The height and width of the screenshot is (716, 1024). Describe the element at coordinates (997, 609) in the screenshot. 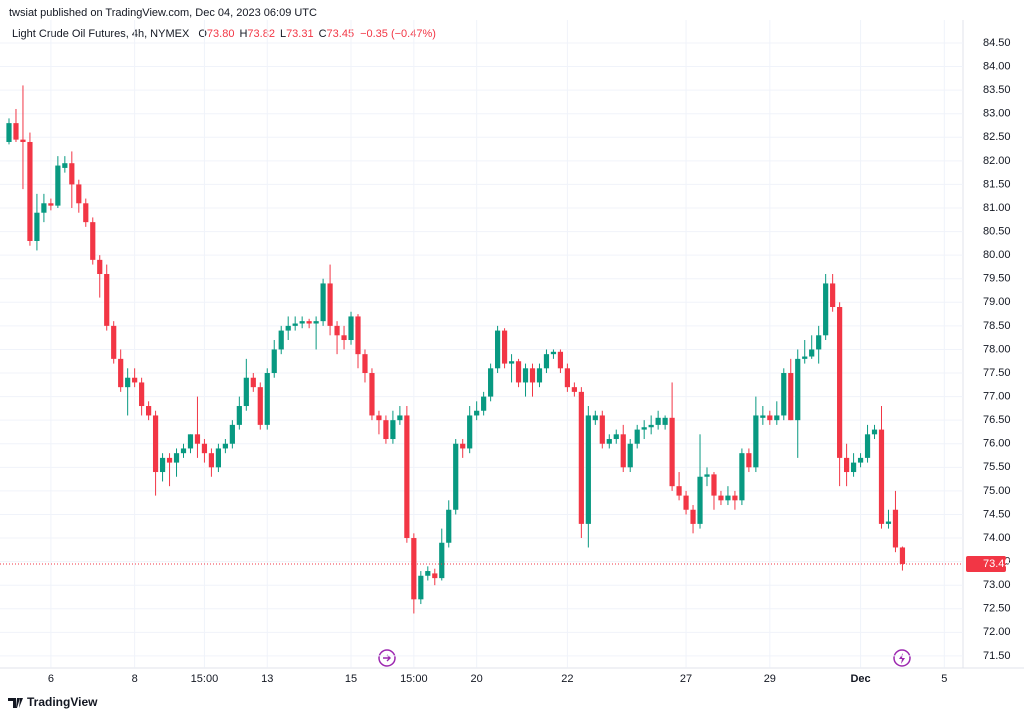

I see `y-tick-label: 72.50` at that location.